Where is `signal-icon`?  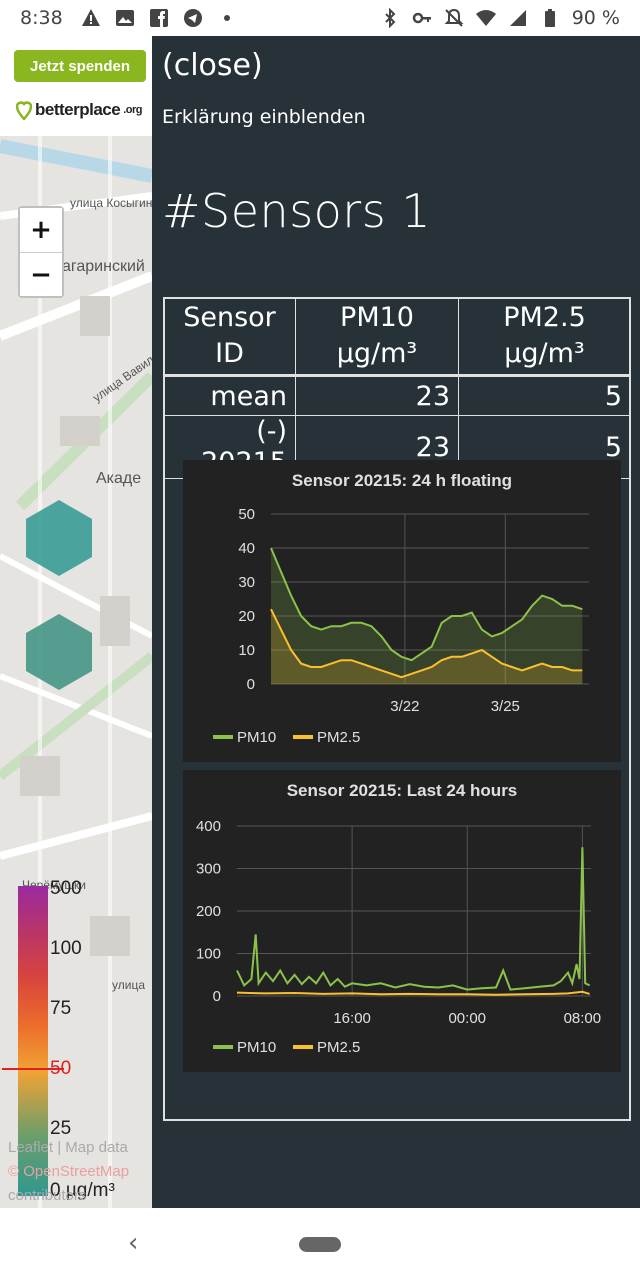
signal-icon is located at coordinates (517, 18).